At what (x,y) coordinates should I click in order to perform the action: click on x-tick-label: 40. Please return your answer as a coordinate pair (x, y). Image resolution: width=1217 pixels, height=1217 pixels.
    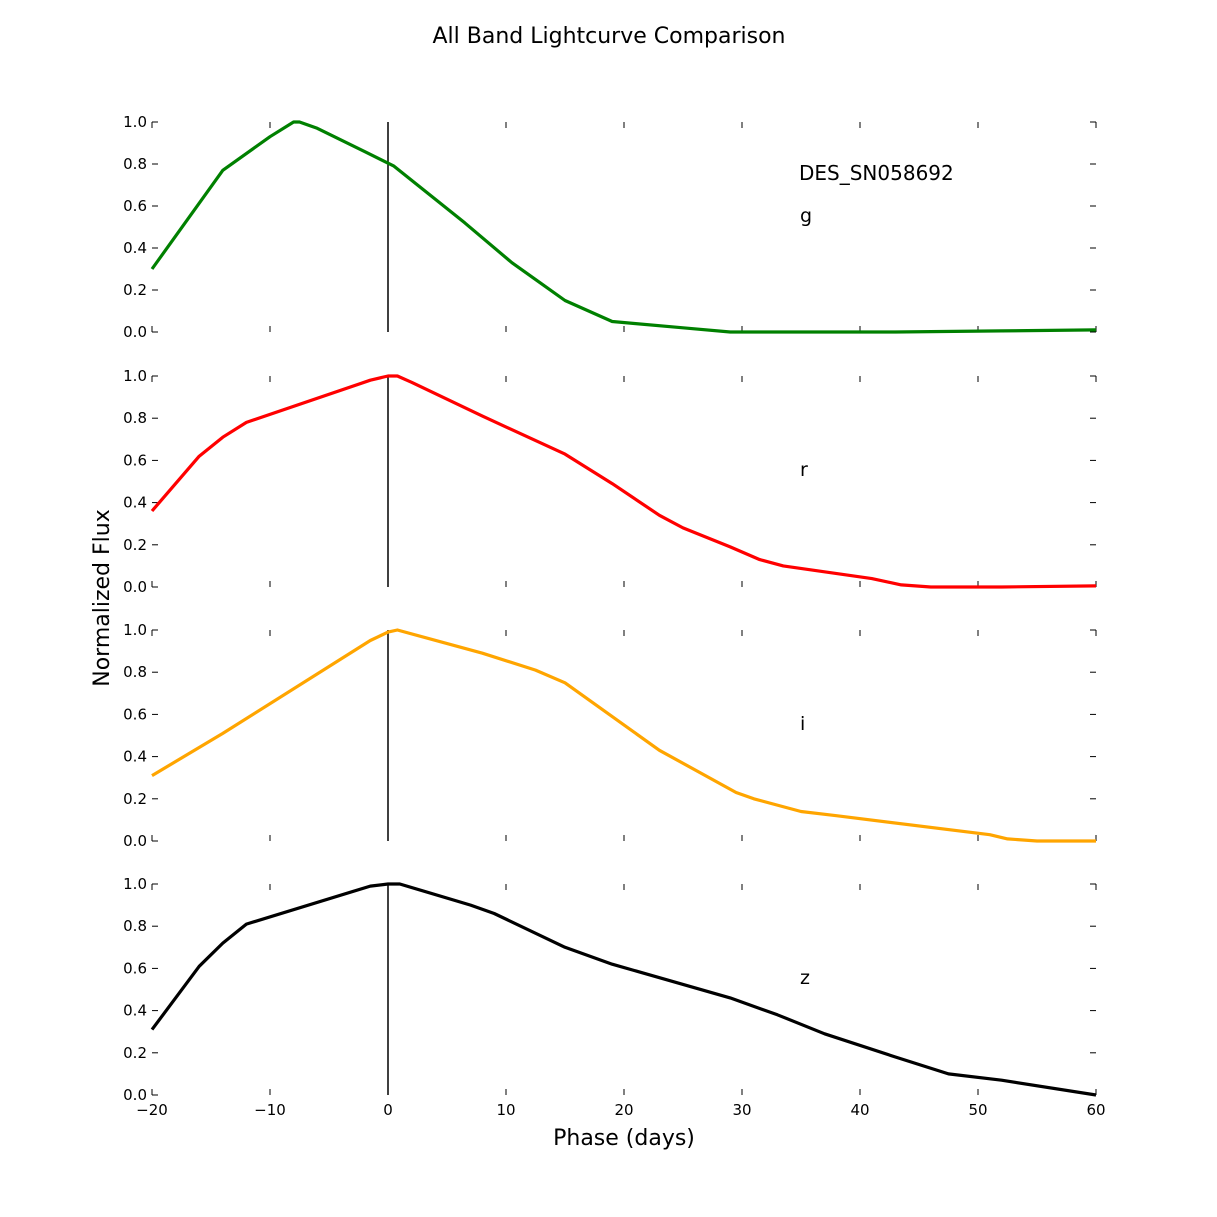
    Looking at the image, I should click on (859, 1110).